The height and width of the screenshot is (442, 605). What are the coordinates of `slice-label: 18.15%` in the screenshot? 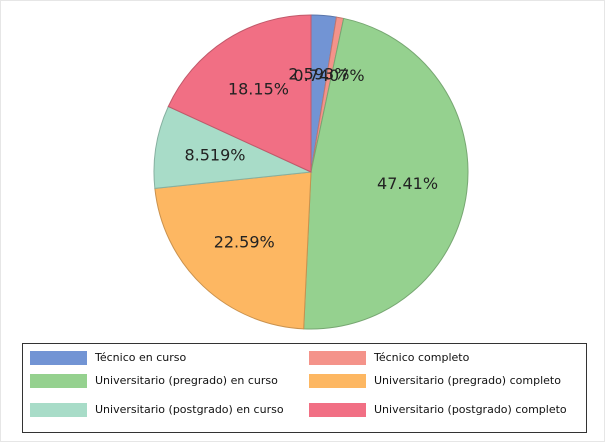 It's located at (258, 89).